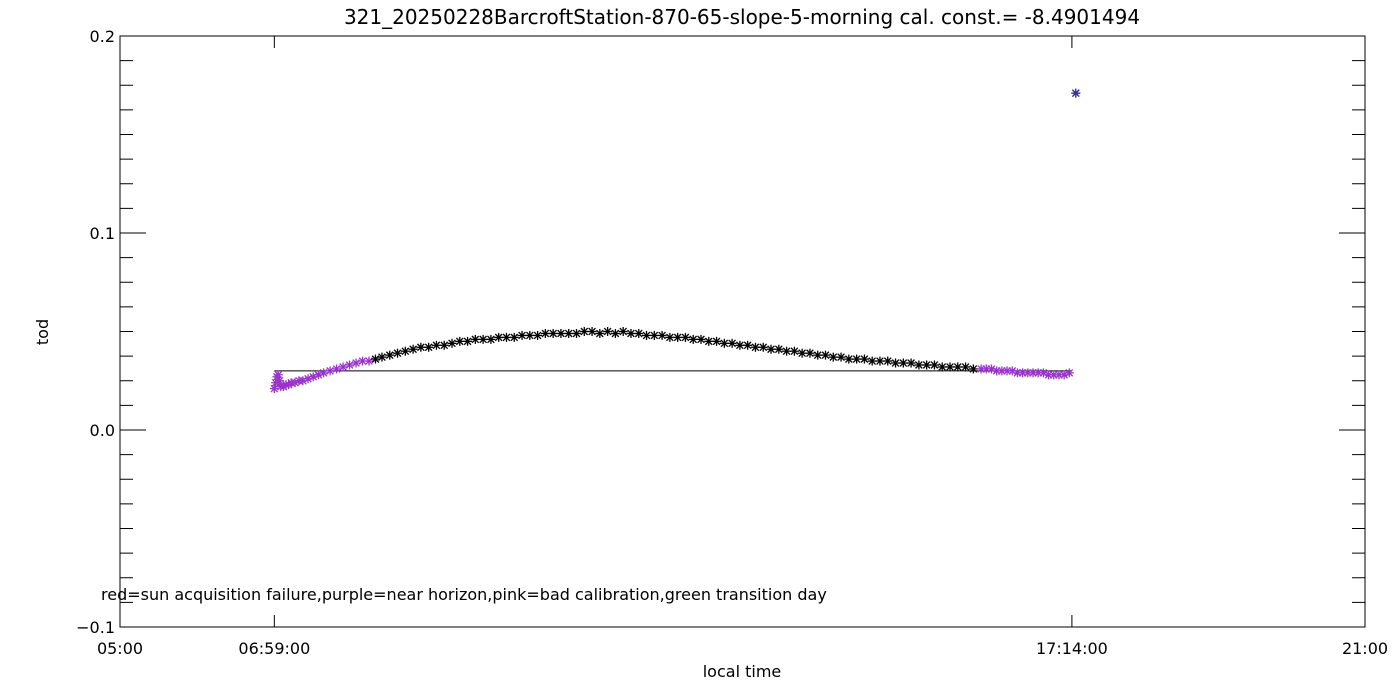  I want to click on x-axis-label: local time, so click(742, 671).